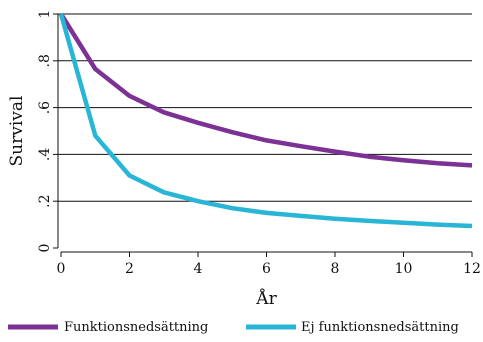 This screenshot has width=483, height=342. I want to click on y-tick-label: 1, so click(45, 14).